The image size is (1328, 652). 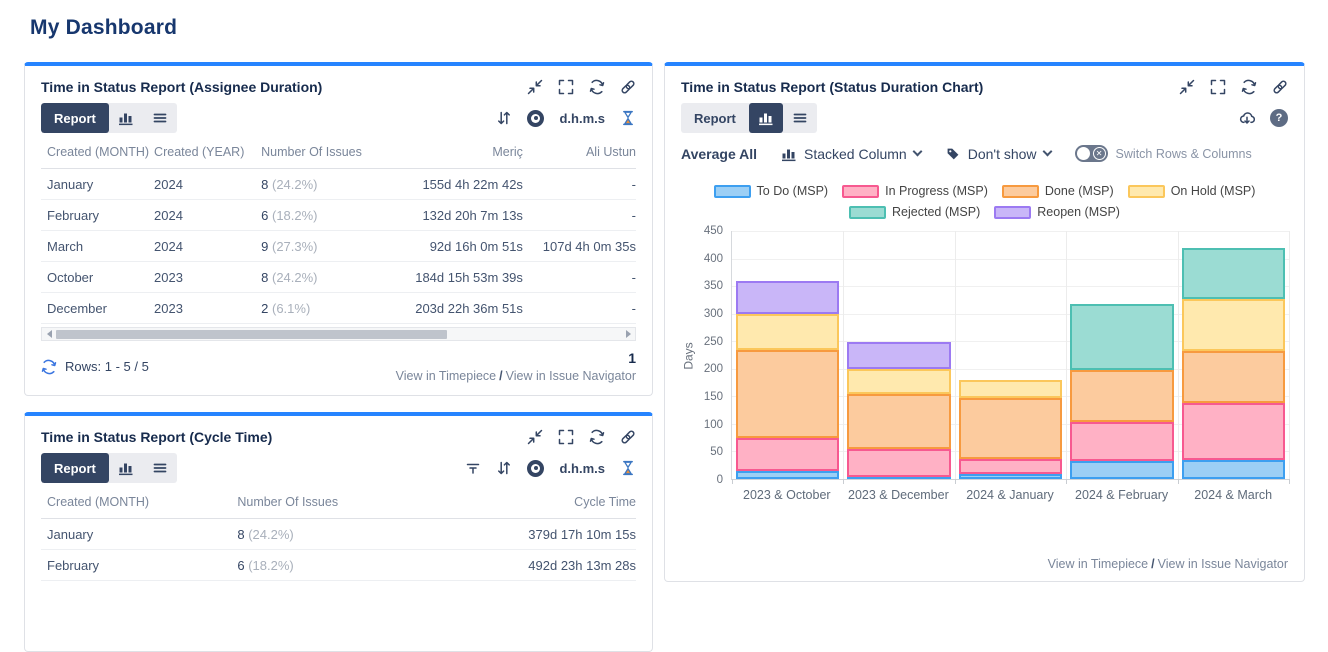 I want to click on column-header: Cycle Time, so click(x=543, y=503).